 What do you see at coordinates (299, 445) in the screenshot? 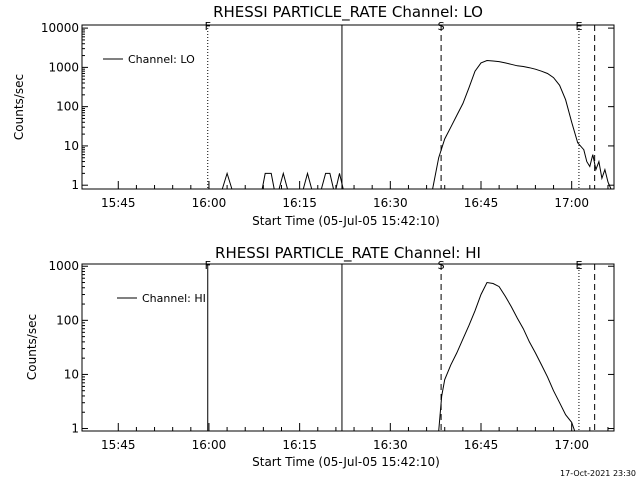
I see `panel-hi-x-tick-label: 16:15` at bounding box center [299, 445].